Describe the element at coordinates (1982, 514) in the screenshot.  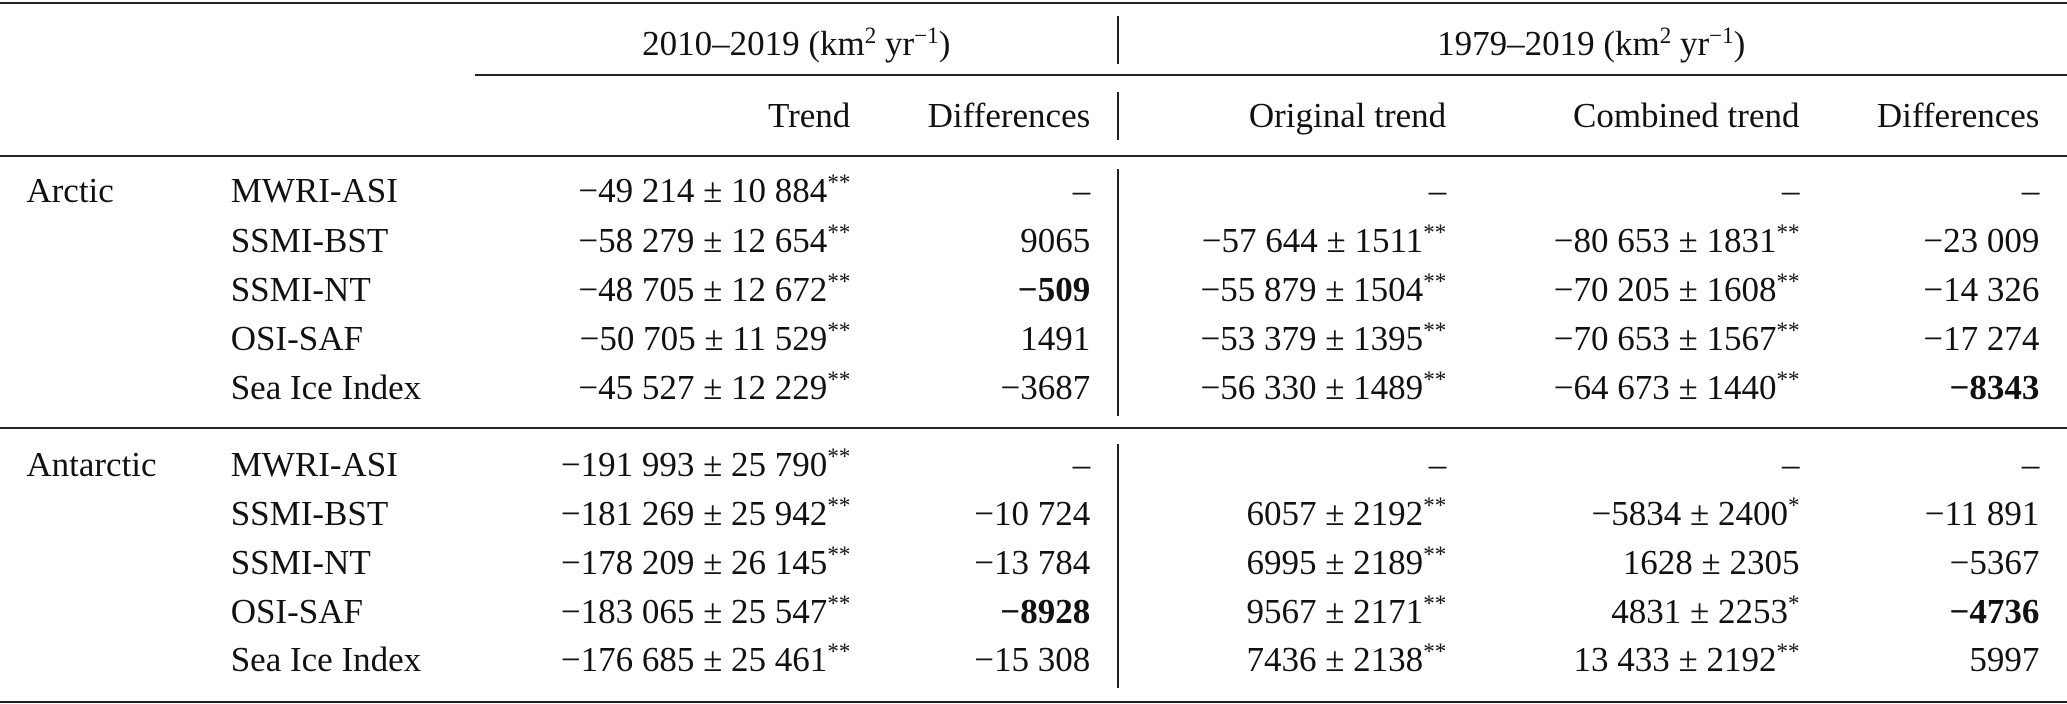
I see `cell-value: −11 891` at that location.